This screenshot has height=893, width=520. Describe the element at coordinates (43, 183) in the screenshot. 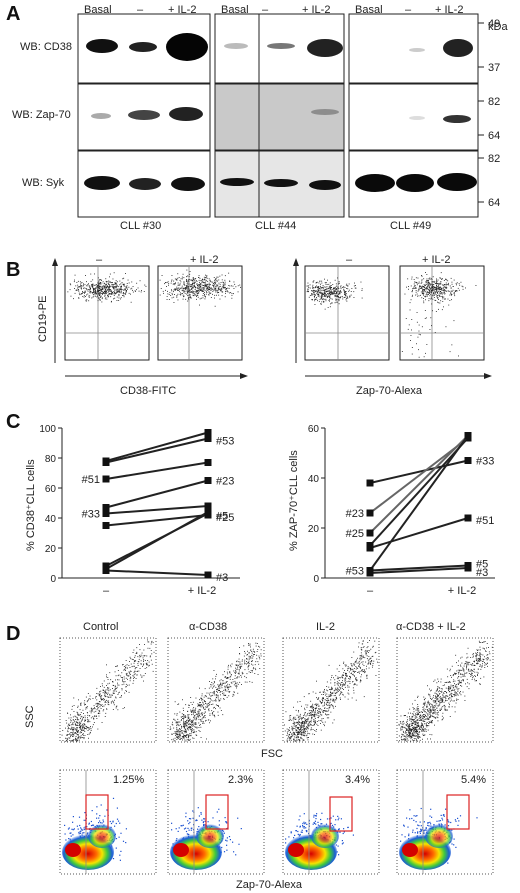

I see `row-label-syk: WB: Syk` at that location.